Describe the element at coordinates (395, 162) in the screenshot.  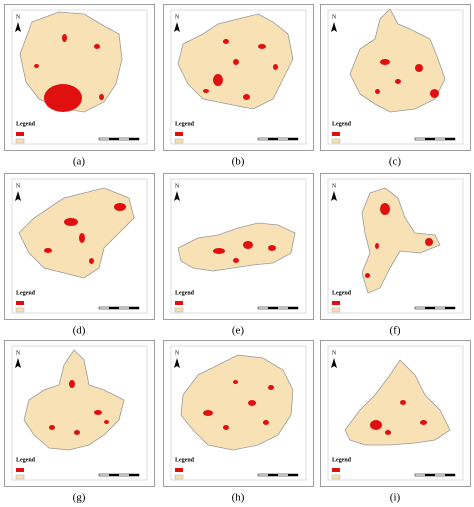
I see `panel-label: (c)` at that location.